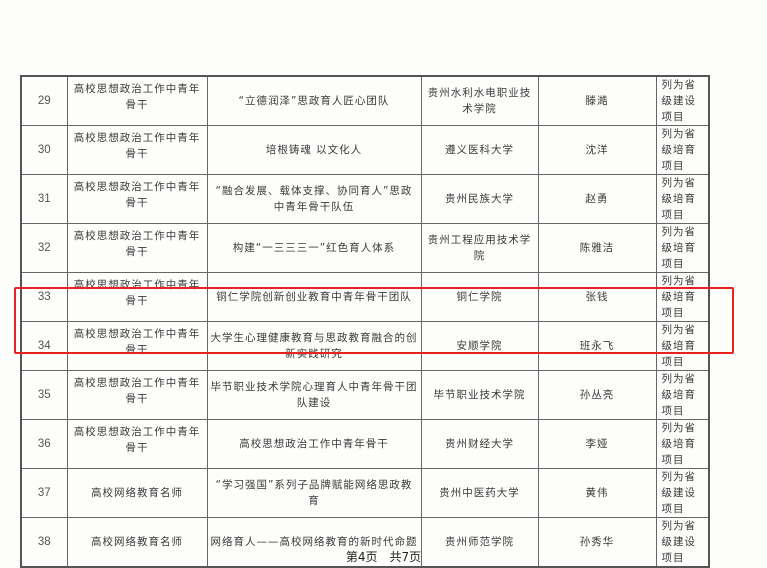 The height and width of the screenshot is (568, 767). I want to click on project-cell: 铜仁学院创新创业教育中青年骨干团队, so click(314, 297).